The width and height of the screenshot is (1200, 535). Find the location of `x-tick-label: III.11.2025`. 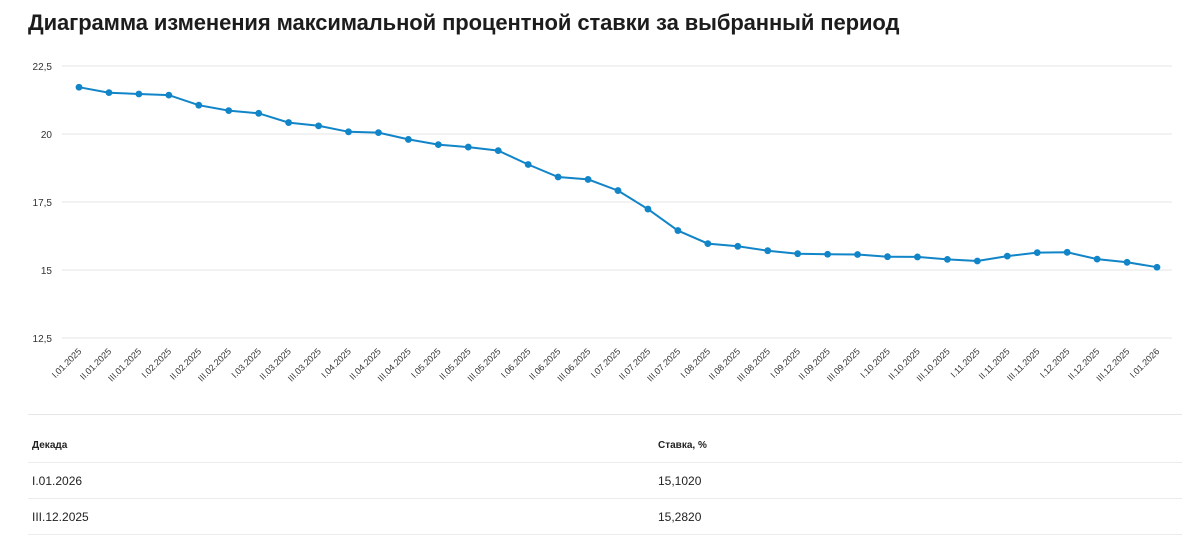

x-tick-label: III.11.2025 is located at coordinates (1023, 364).